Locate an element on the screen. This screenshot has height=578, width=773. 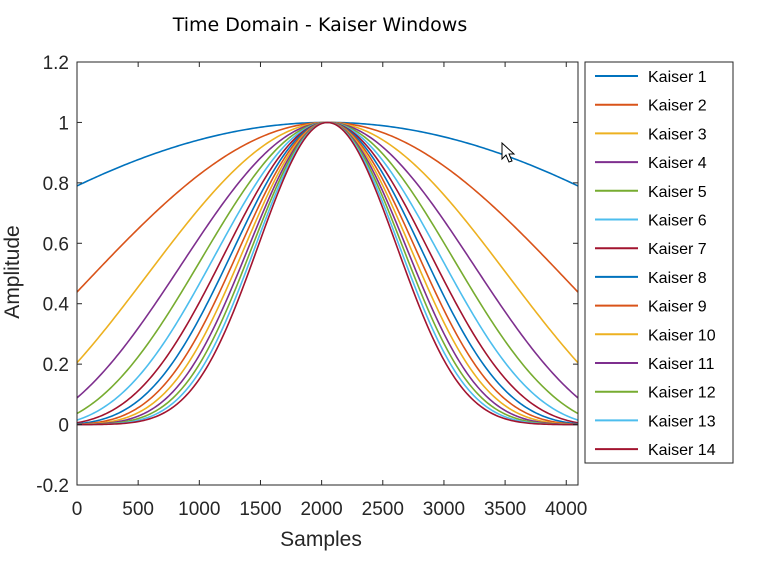
legend-entry-label: Kaiser 14 is located at coordinates (682, 450).